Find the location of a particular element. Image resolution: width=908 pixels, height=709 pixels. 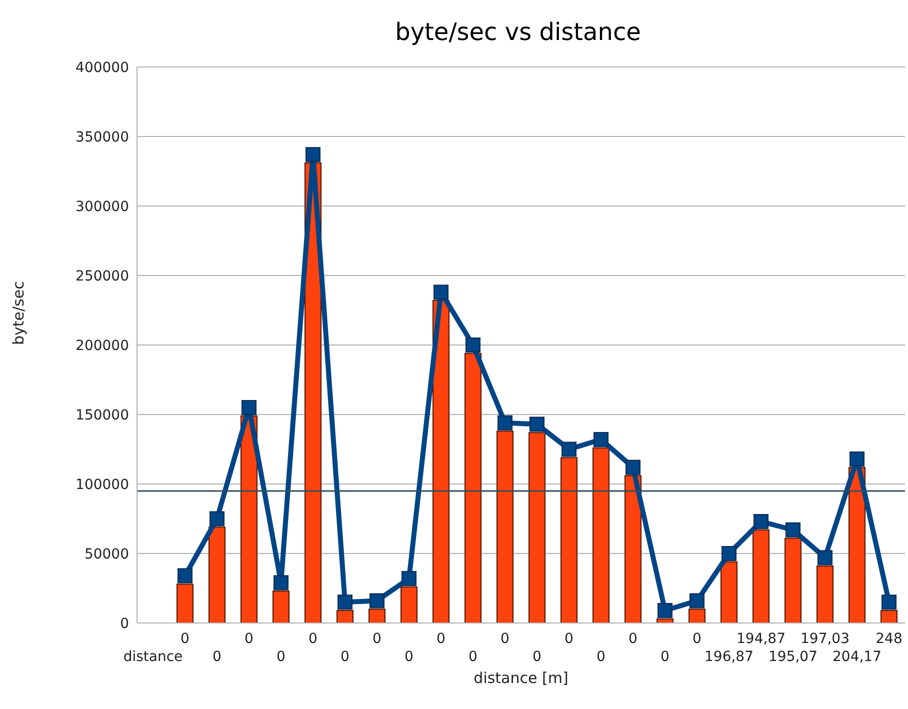

x-tick-label: distance is located at coordinates (153, 657).